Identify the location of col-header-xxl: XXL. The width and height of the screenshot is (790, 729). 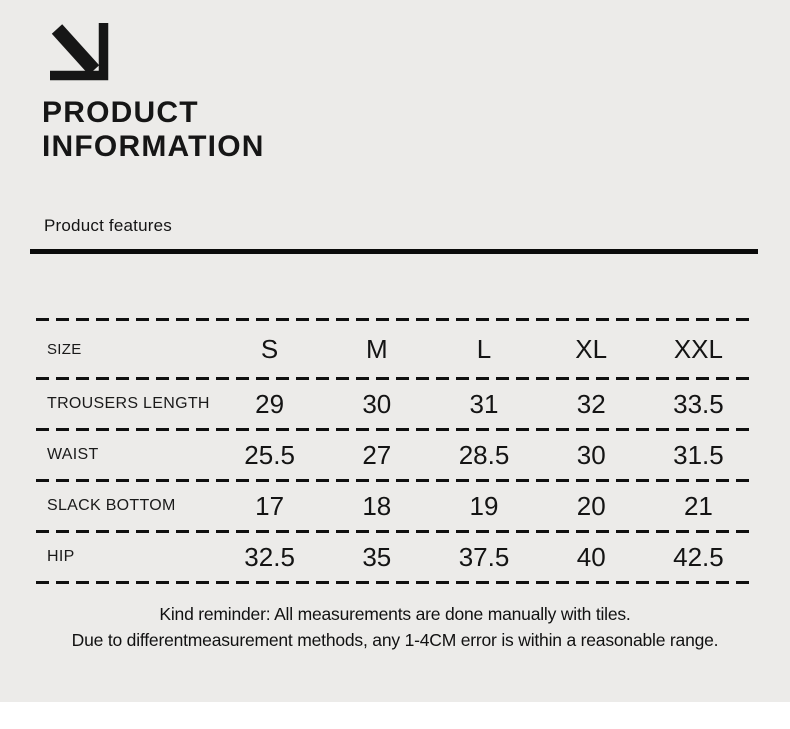
(698, 348).